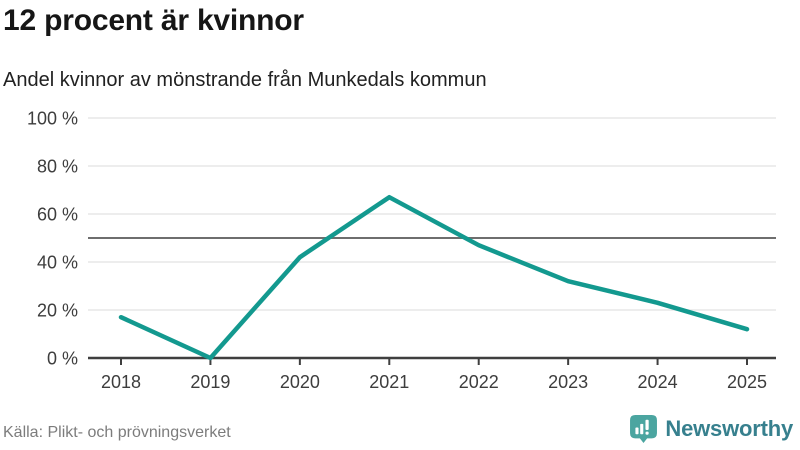 The width and height of the screenshot is (800, 450). I want to click on x-tick-label: 2025, so click(747, 382).